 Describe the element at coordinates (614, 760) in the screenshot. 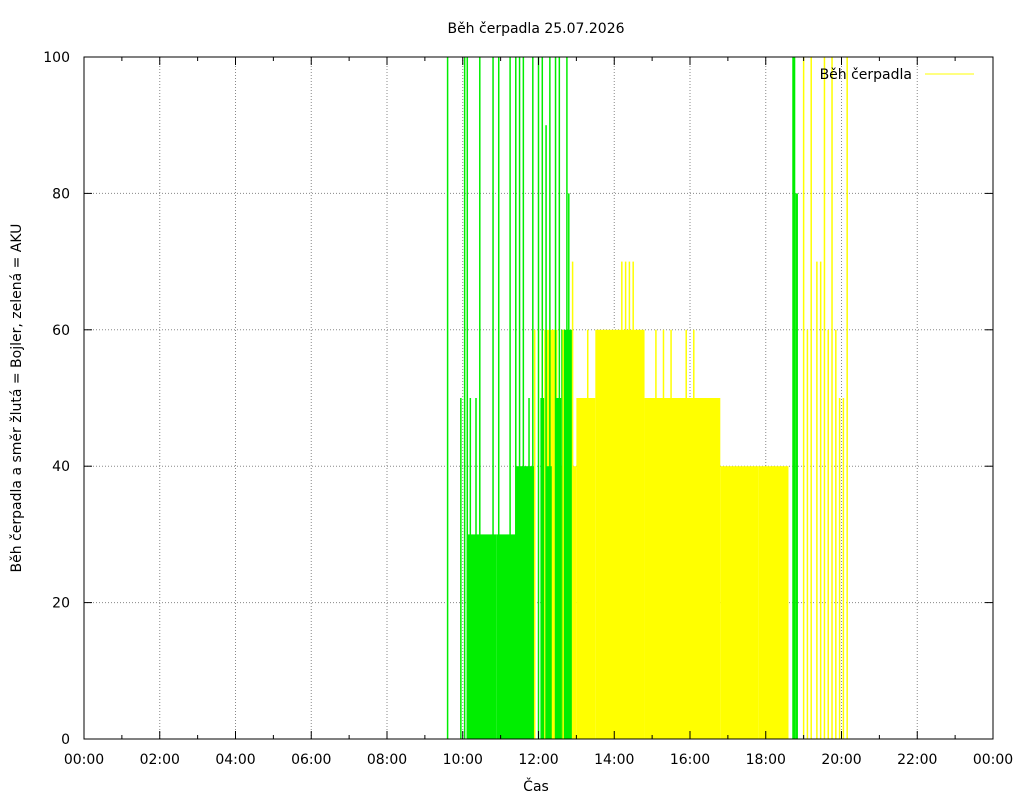

I see `x-tick-label: 14:00` at that location.